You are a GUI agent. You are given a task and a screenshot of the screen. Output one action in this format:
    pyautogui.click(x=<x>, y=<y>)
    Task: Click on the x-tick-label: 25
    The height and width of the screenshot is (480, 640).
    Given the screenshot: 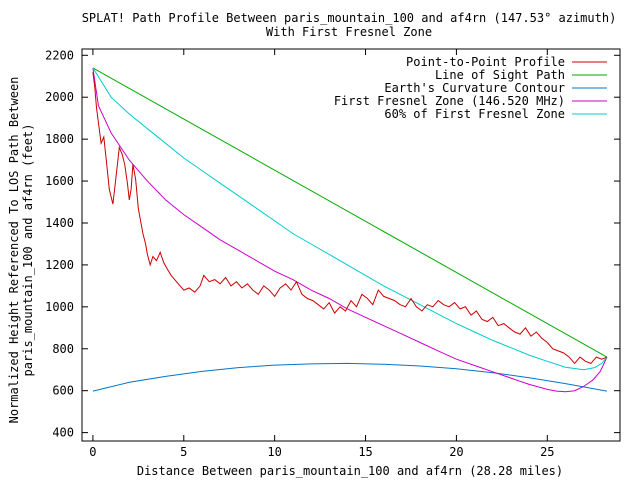 What is the action you would take?
    pyautogui.click(x=547, y=452)
    